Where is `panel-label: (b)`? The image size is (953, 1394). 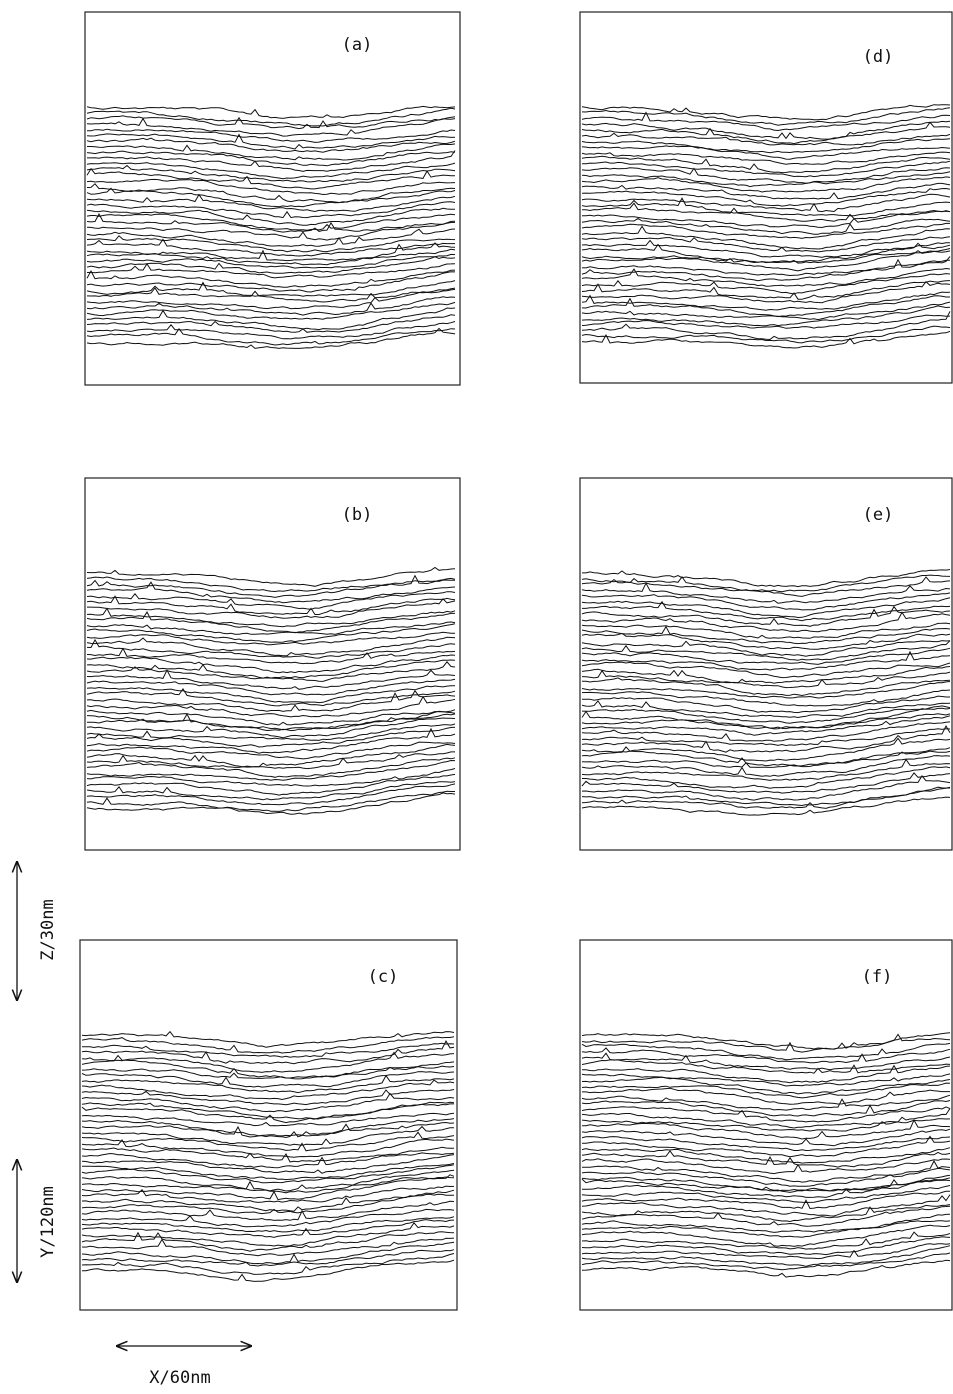 panel-label: (b) is located at coordinates (357, 515).